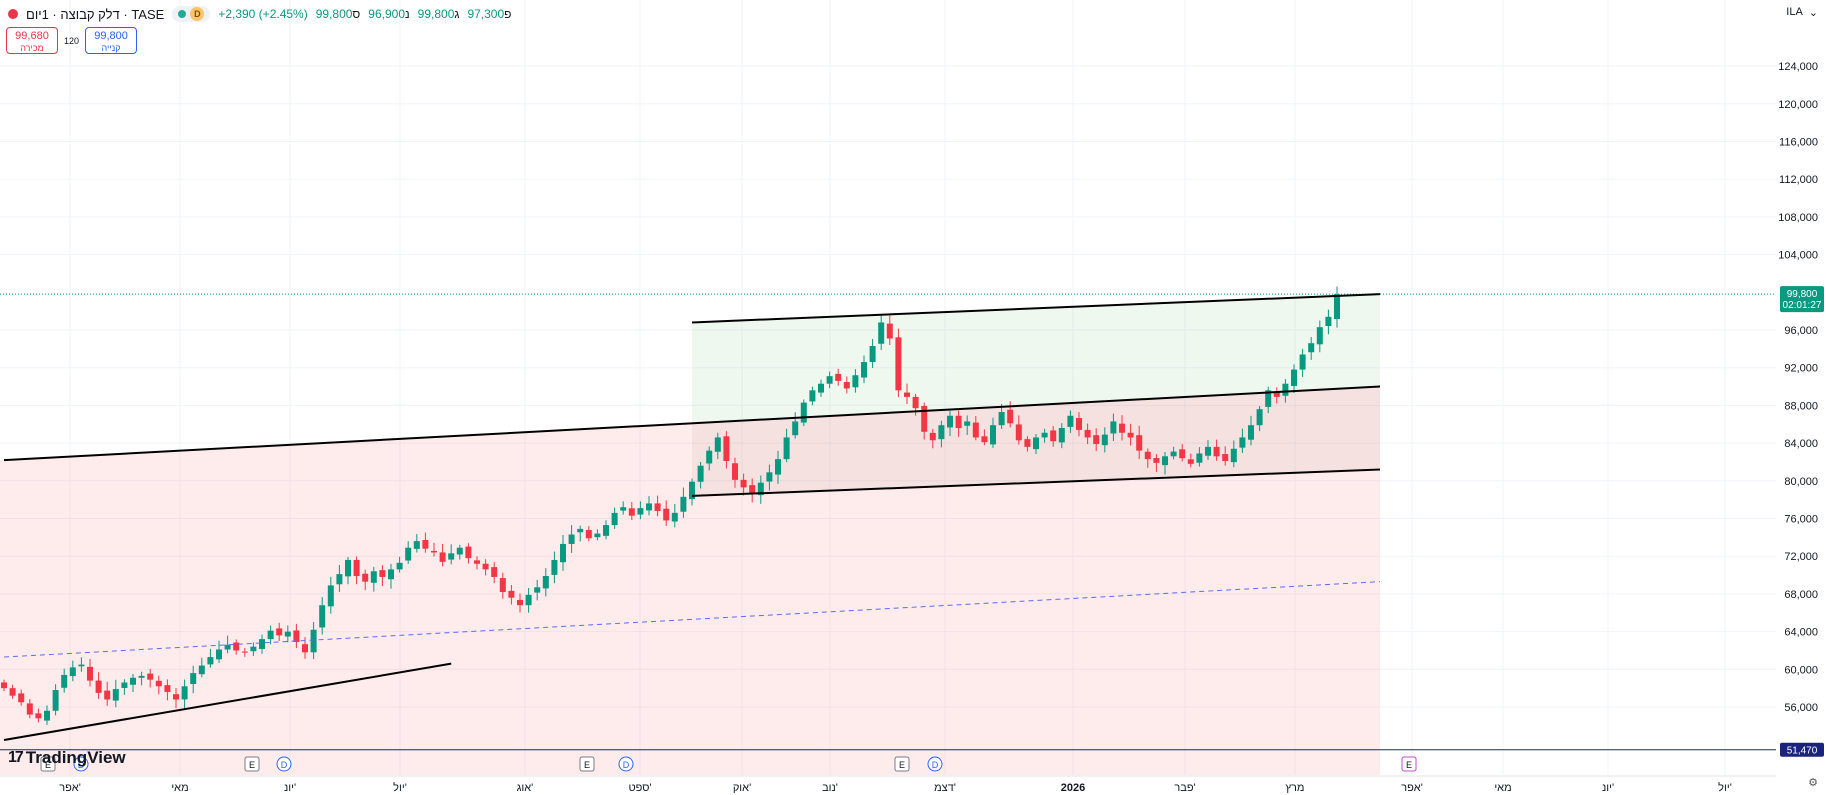 Image resolution: width=1826 pixels, height=795 pixels. I want to click on currency-selector: ILA ⌄, so click(1802, 12).